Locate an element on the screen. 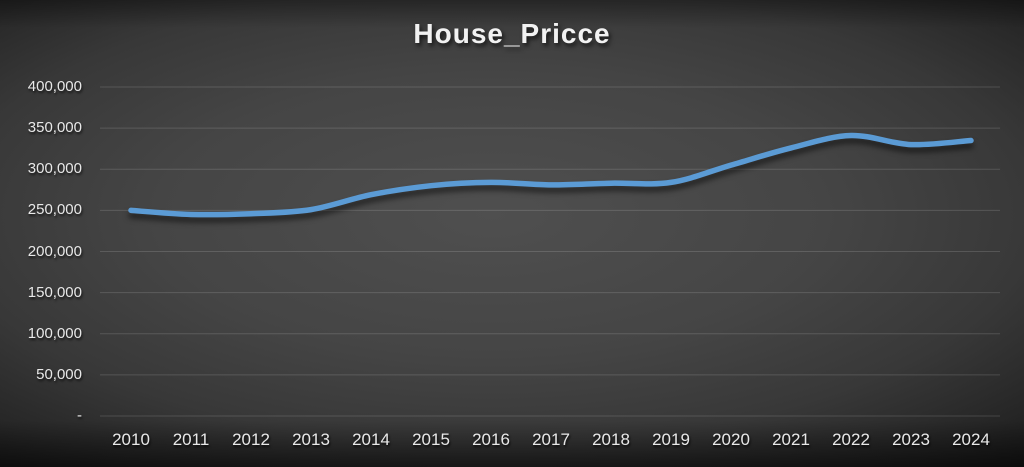 This screenshot has width=1024, height=467. x-tick-label: 2020 is located at coordinates (731, 439).